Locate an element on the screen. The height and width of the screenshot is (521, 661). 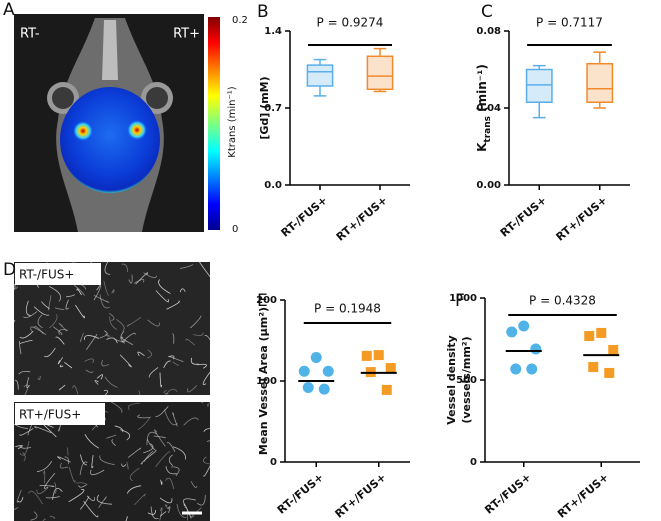
y-tick-label: 0.0 is located at coordinates (273, 185).